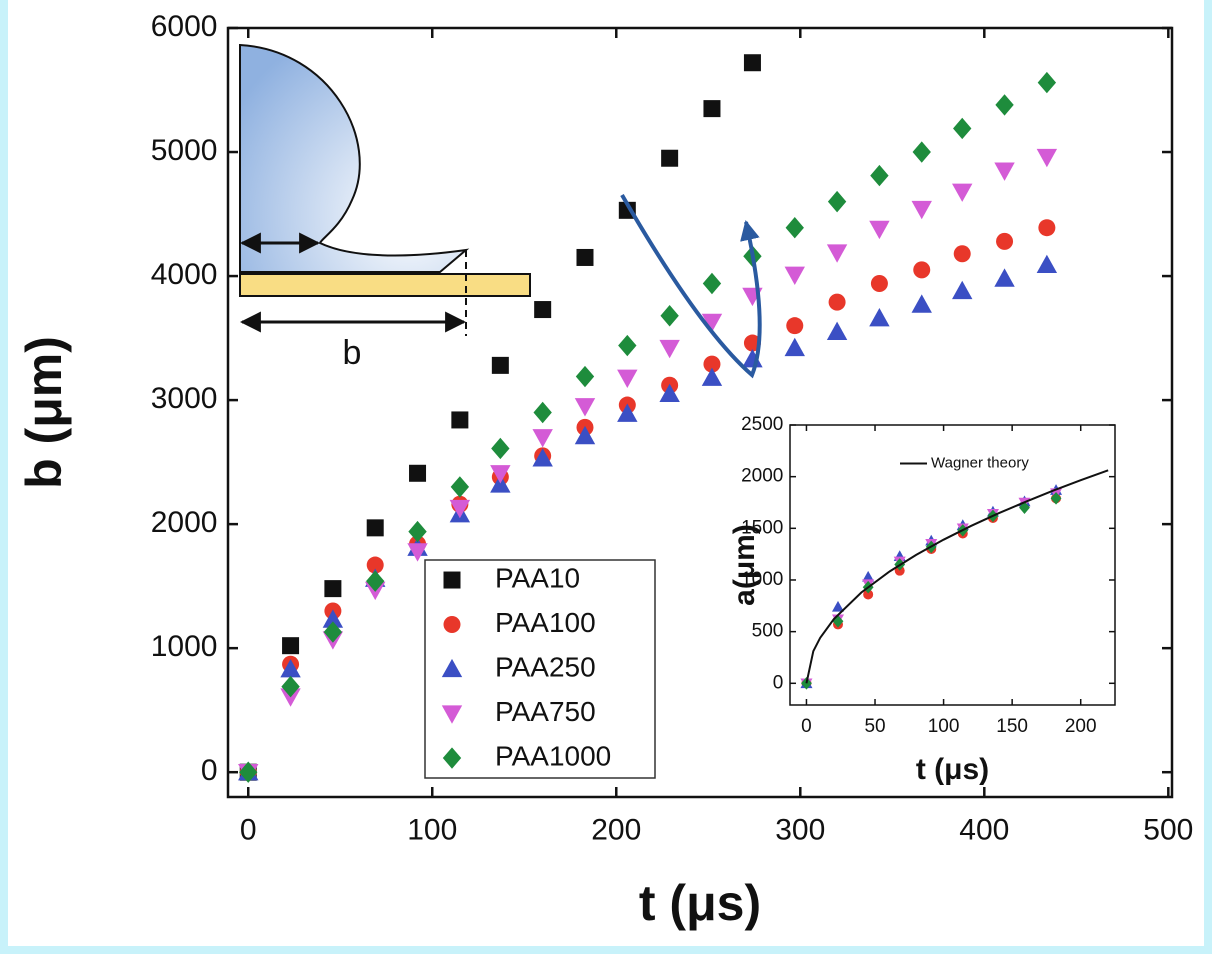 The image size is (1212, 954). I want to click on substrate, so click(385, 285).